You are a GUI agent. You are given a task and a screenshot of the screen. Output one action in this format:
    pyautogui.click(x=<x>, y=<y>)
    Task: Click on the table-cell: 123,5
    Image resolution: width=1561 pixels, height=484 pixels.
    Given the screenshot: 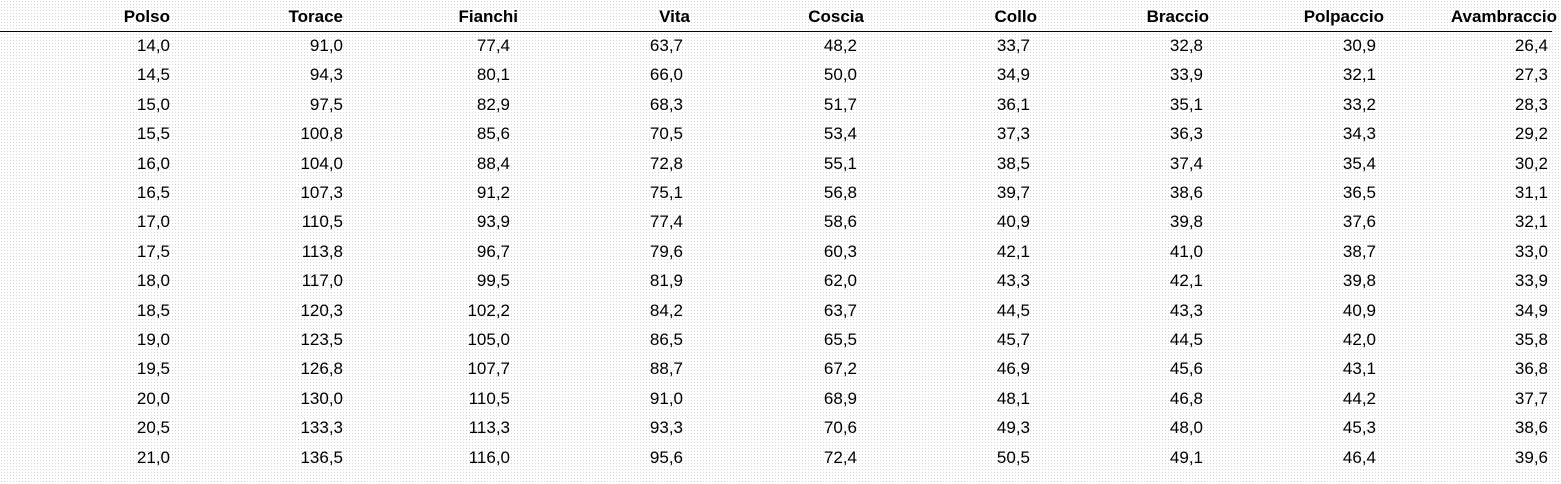 What is the action you would take?
    pyautogui.click(x=321, y=339)
    